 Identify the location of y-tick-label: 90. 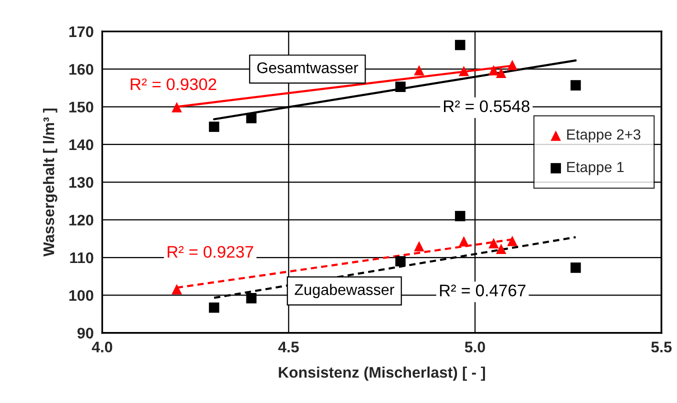
(85, 333).